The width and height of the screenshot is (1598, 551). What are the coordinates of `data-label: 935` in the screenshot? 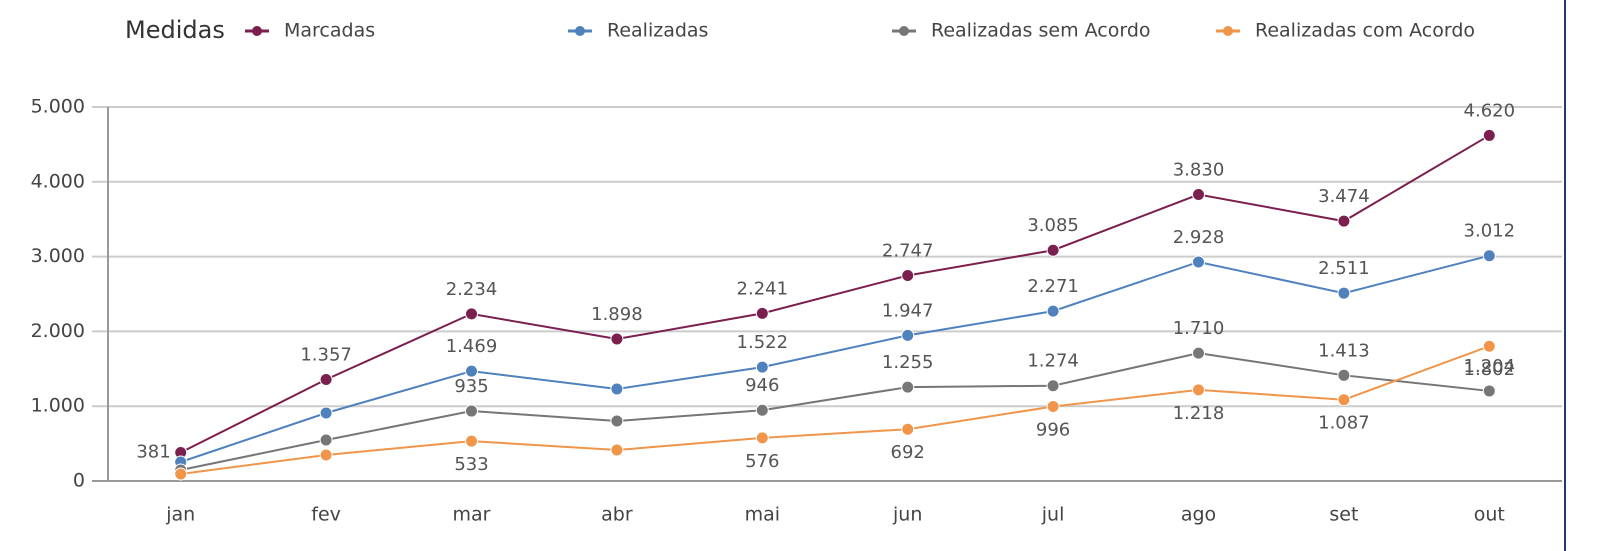 It's located at (471, 386).